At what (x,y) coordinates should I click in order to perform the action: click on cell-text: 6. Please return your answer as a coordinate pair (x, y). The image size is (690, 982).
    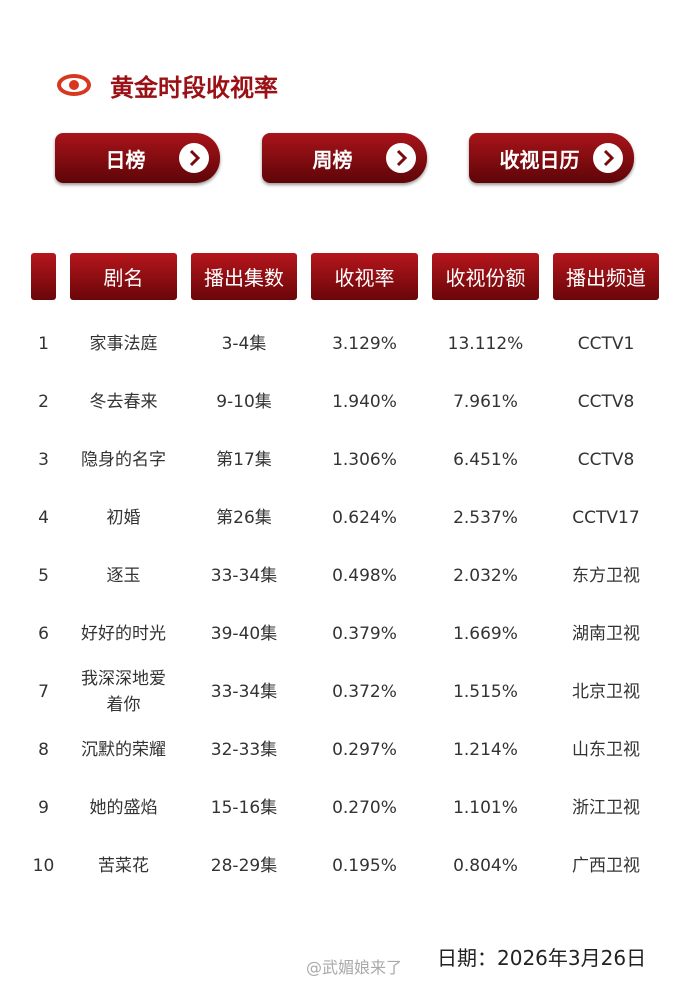
    Looking at the image, I should click on (43, 634).